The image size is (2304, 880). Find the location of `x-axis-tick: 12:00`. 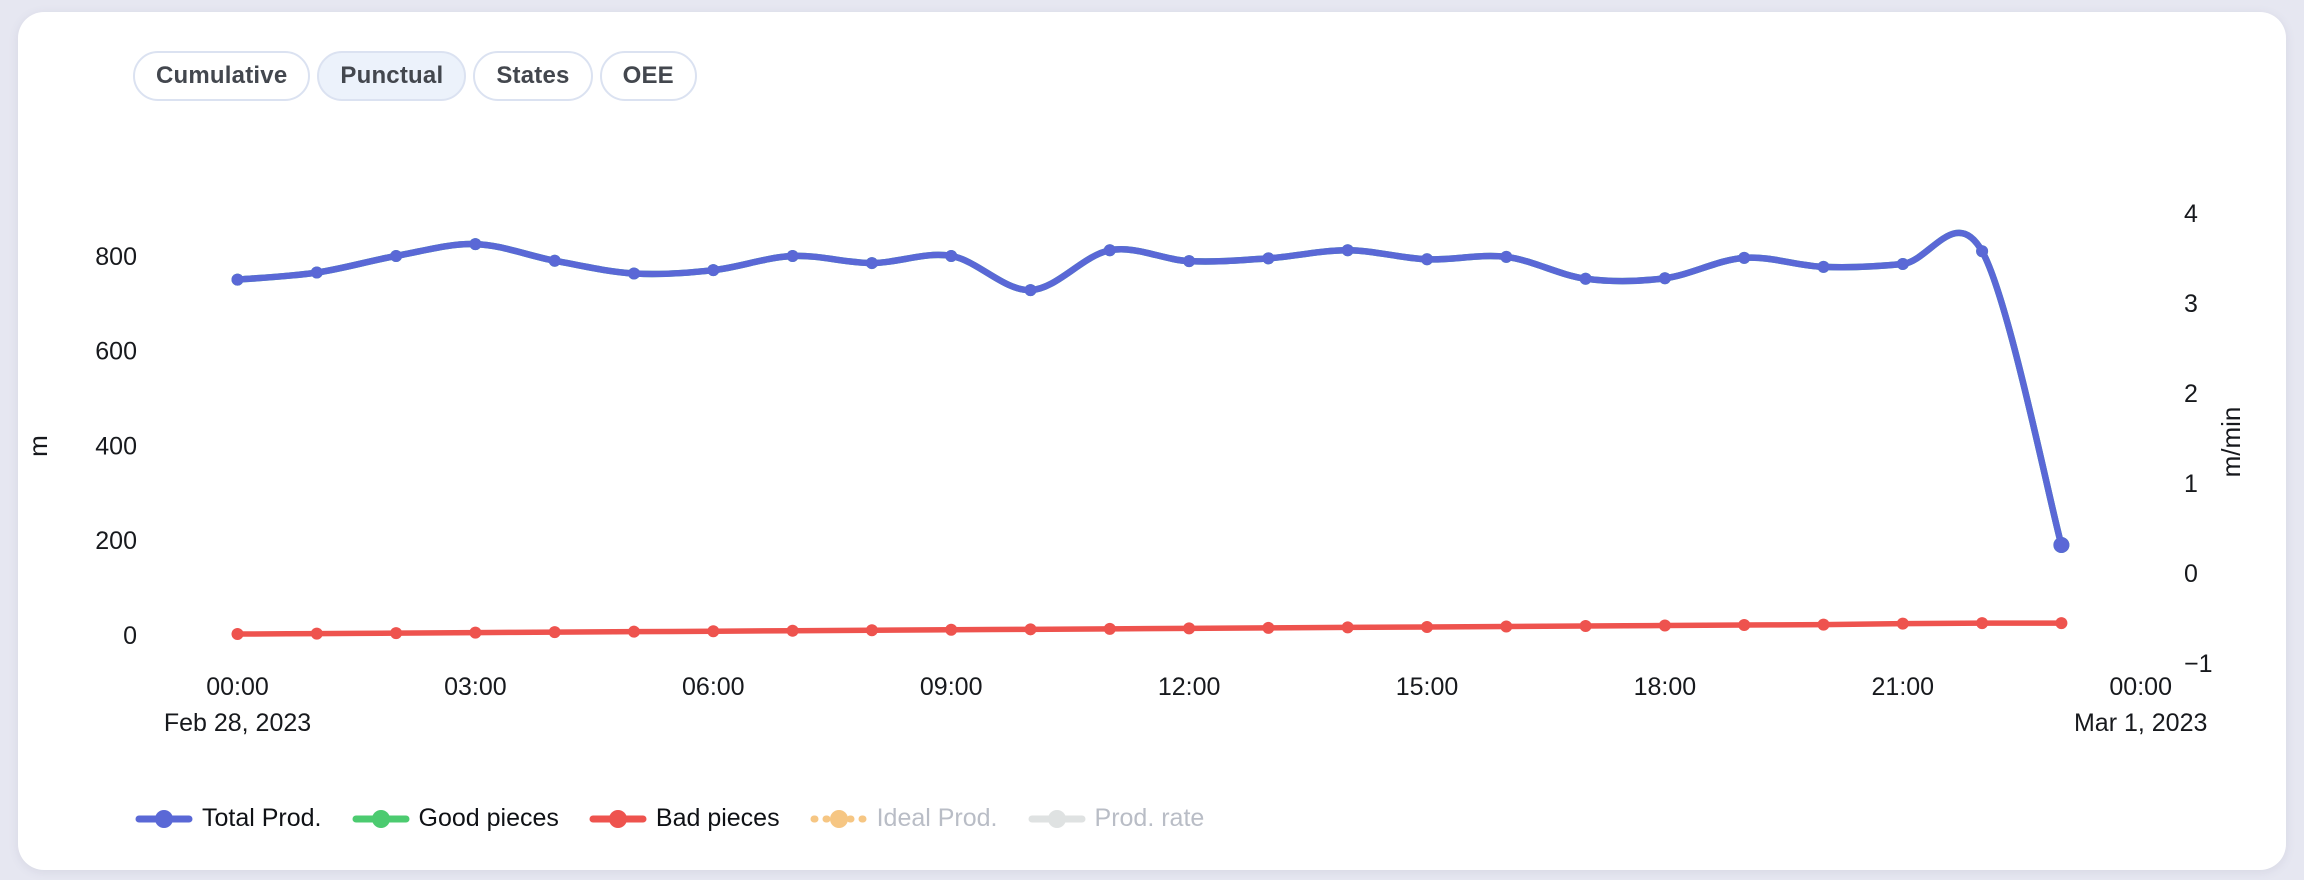

x-axis-tick: 12:00 is located at coordinates (1189, 687).